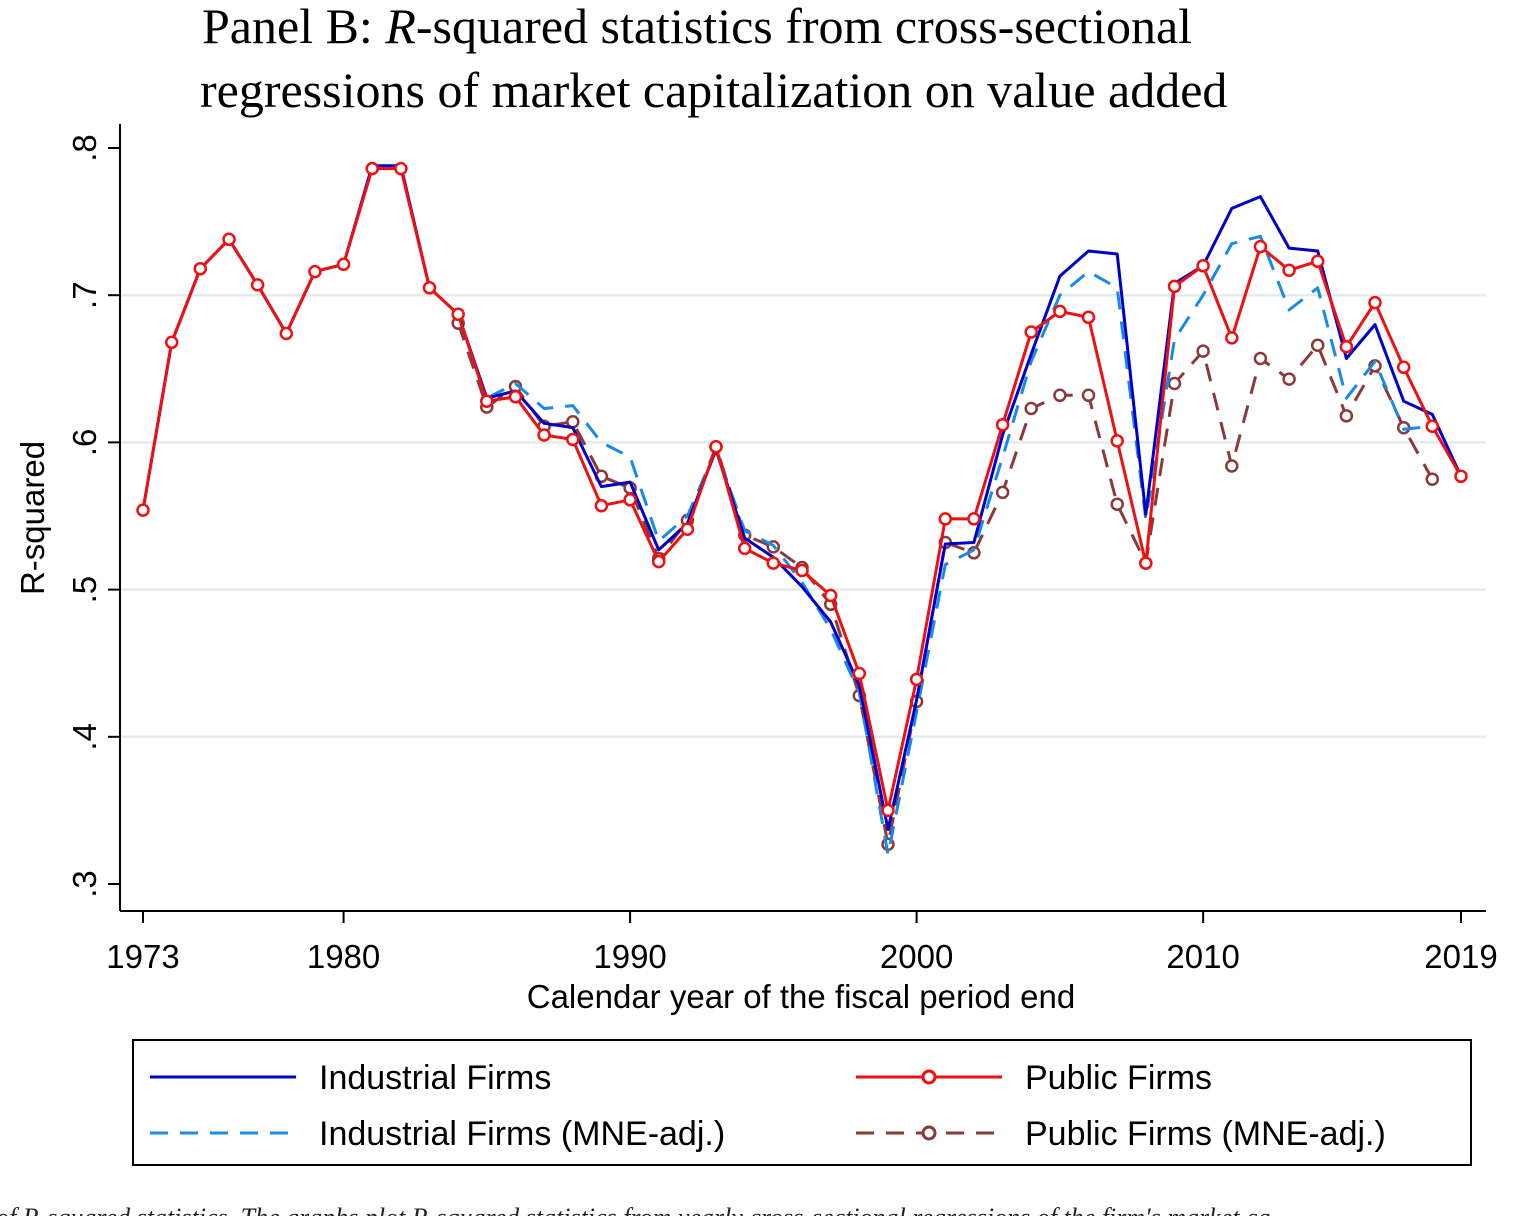 The image size is (1519, 1216). Describe the element at coordinates (435, 1078) in the screenshot. I see `legend-label-industrial-firms: Industrial Firms` at that location.